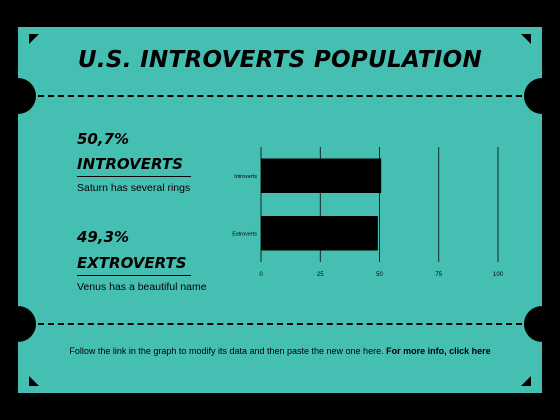  I want to click on top-divider, so click(280, 96).